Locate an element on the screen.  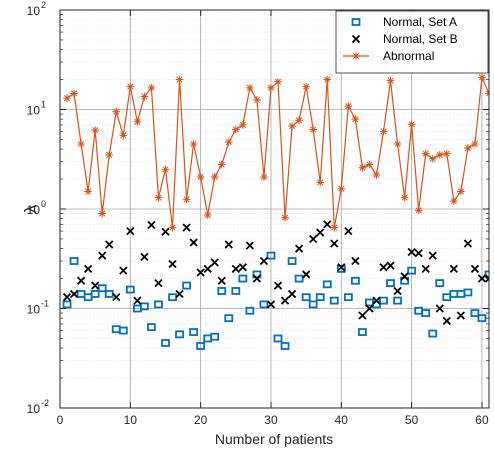
y-tick-exponent: 0 is located at coordinates (43, 204).